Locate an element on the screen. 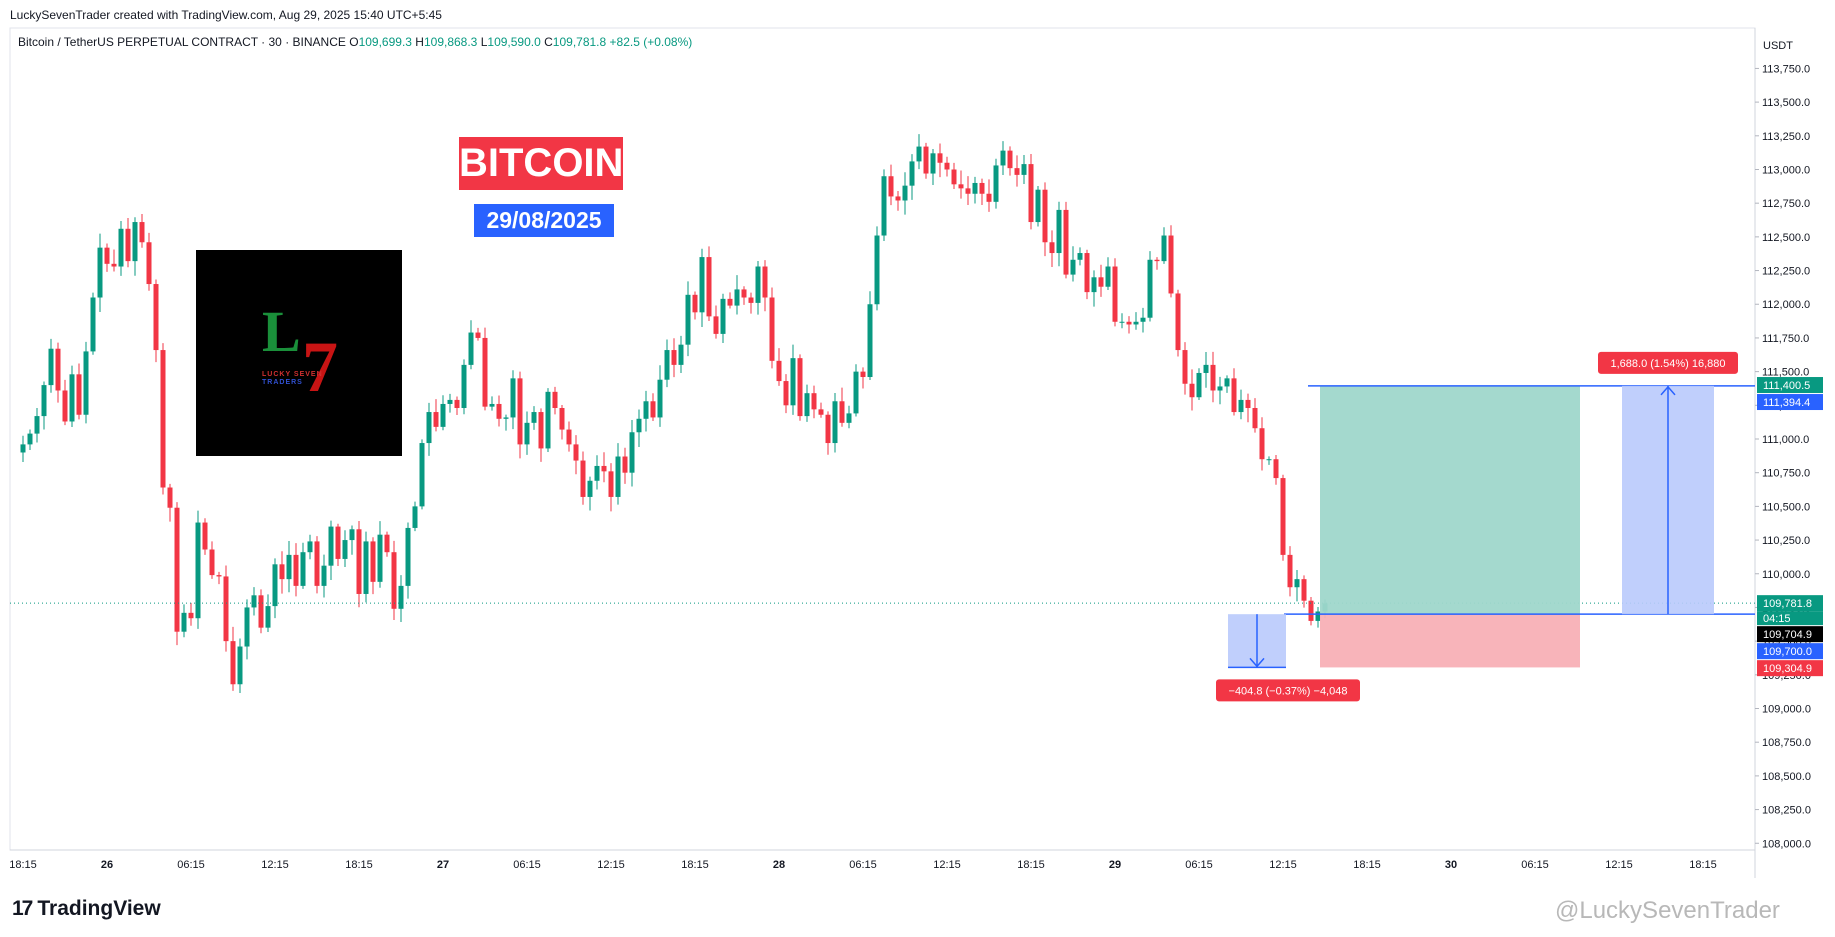 This screenshot has height=937, width=1835. logo-brand-line1: LUCKY SEVEN is located at coordinates (292, 374).